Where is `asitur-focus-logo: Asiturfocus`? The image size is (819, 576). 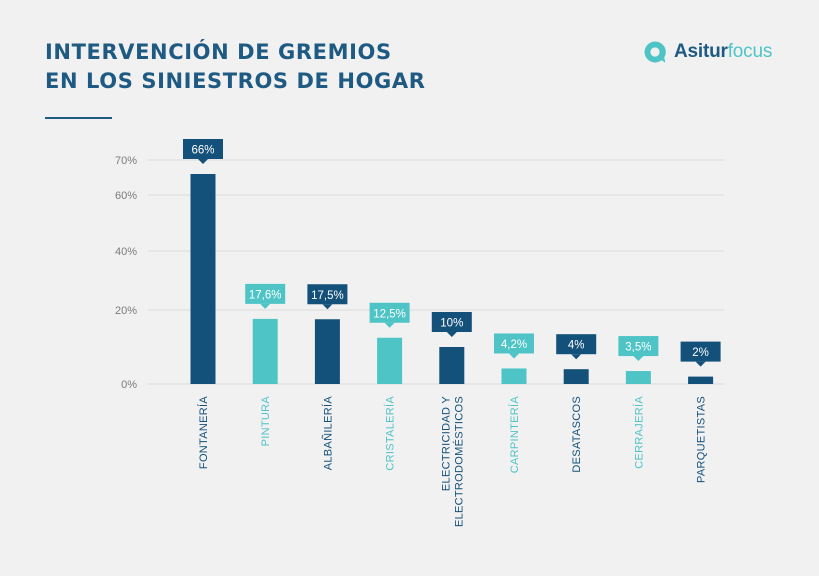
asitur-focus-logo: Asiturfocus is located at coordinates (707, 52).